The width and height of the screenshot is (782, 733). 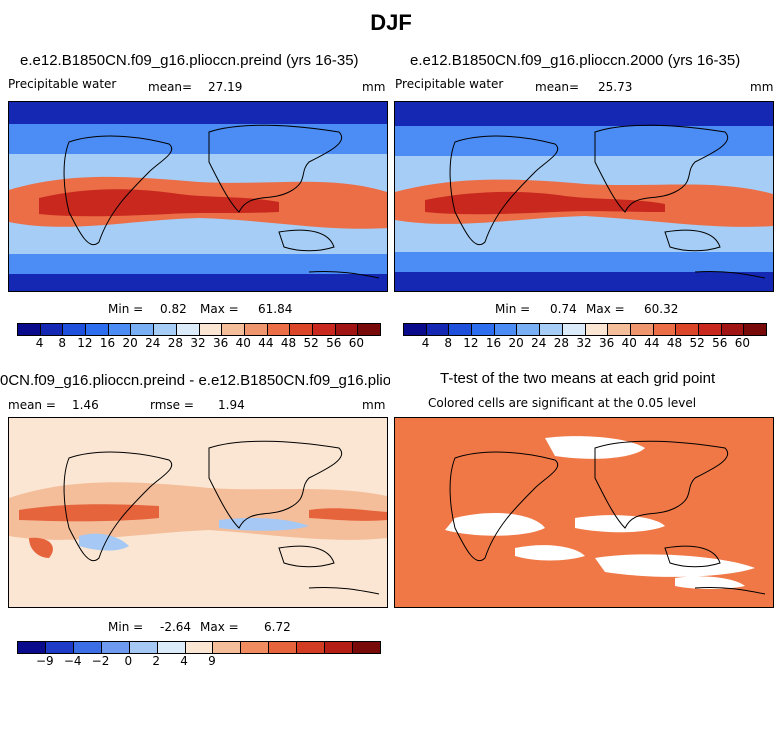 What do you see at coordinates (126, 627) in the screenshot?
I see `panel-diff-min-label: Min =` at bounding box center [126, 627].